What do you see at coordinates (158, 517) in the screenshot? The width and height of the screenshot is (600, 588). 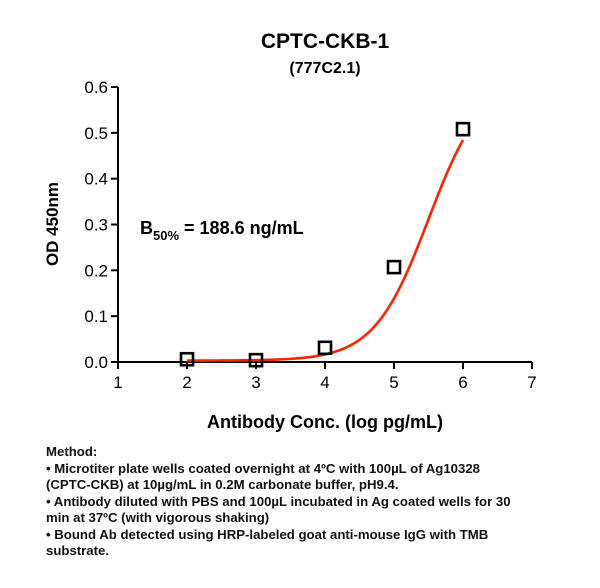 I see `method-line: min at 37ºC (with vigorous shaking)` at bounding box center [158, 517].